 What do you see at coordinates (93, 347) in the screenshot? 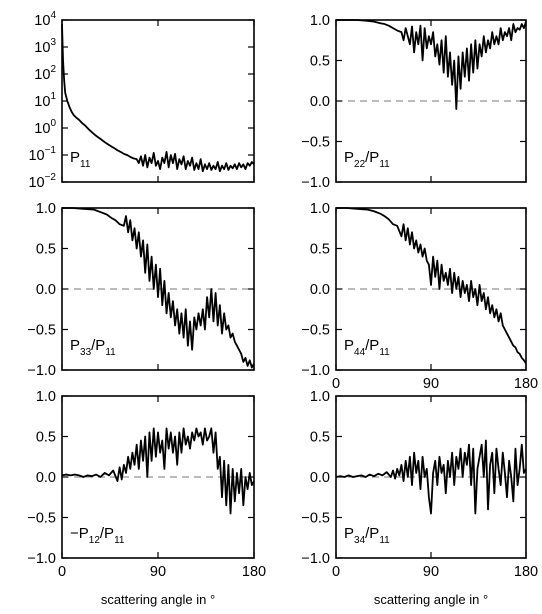
I see `panel-label: P33/P11` at bounding box center [93, 347].